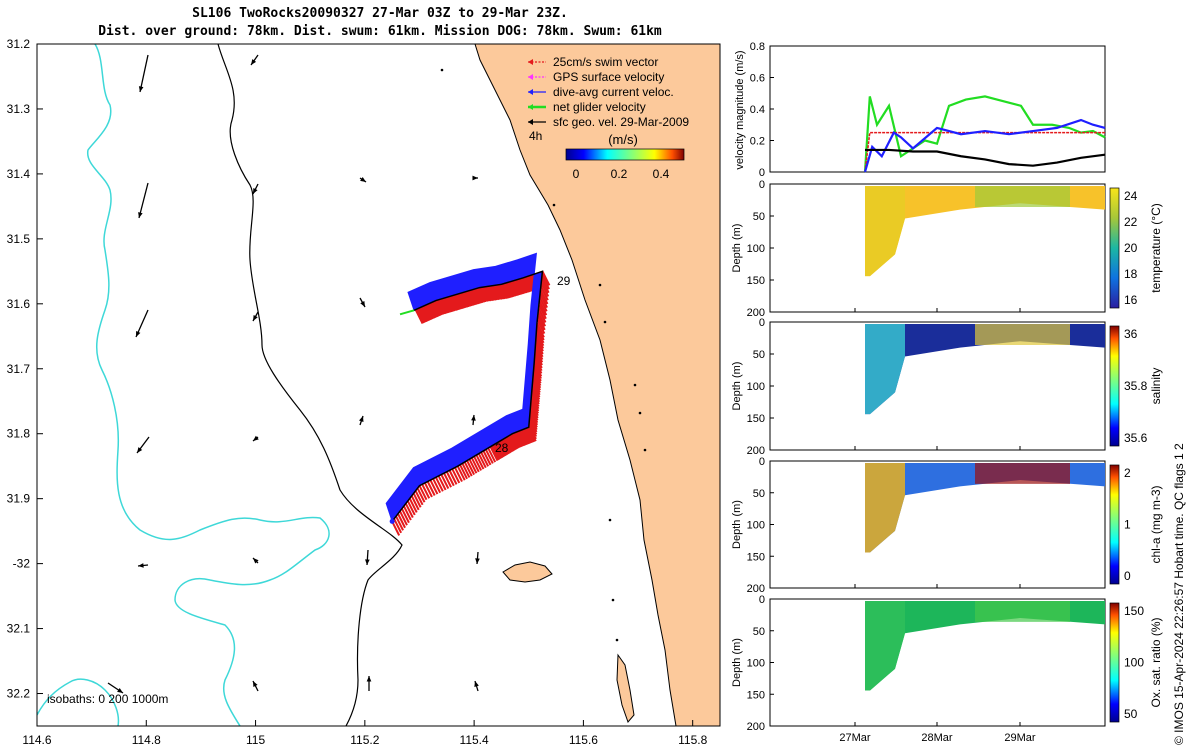 This screenshot has width=1200, height=750. What do you see at coordinates (1114, 524) in the screenshot?
I see `sec2-colorbar` at bounding box center [1114, 524].